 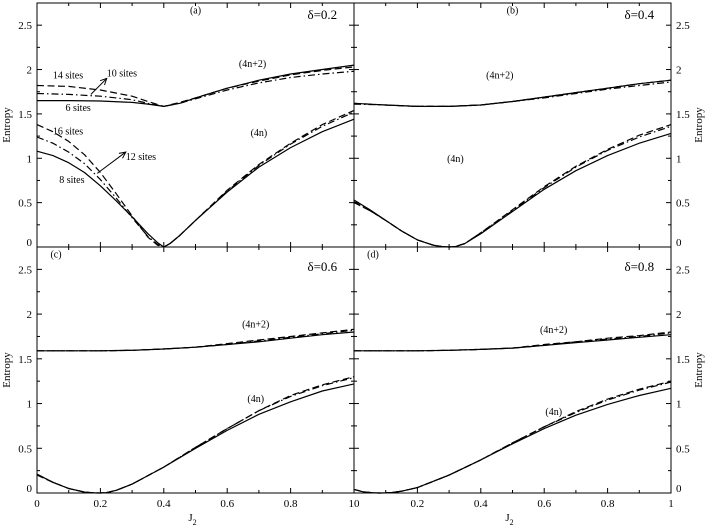 What do you see at coordinates (30, 489) in the screenshot?
I see `panel-c-ytick-label: 0` at bounding box center [30, 489].